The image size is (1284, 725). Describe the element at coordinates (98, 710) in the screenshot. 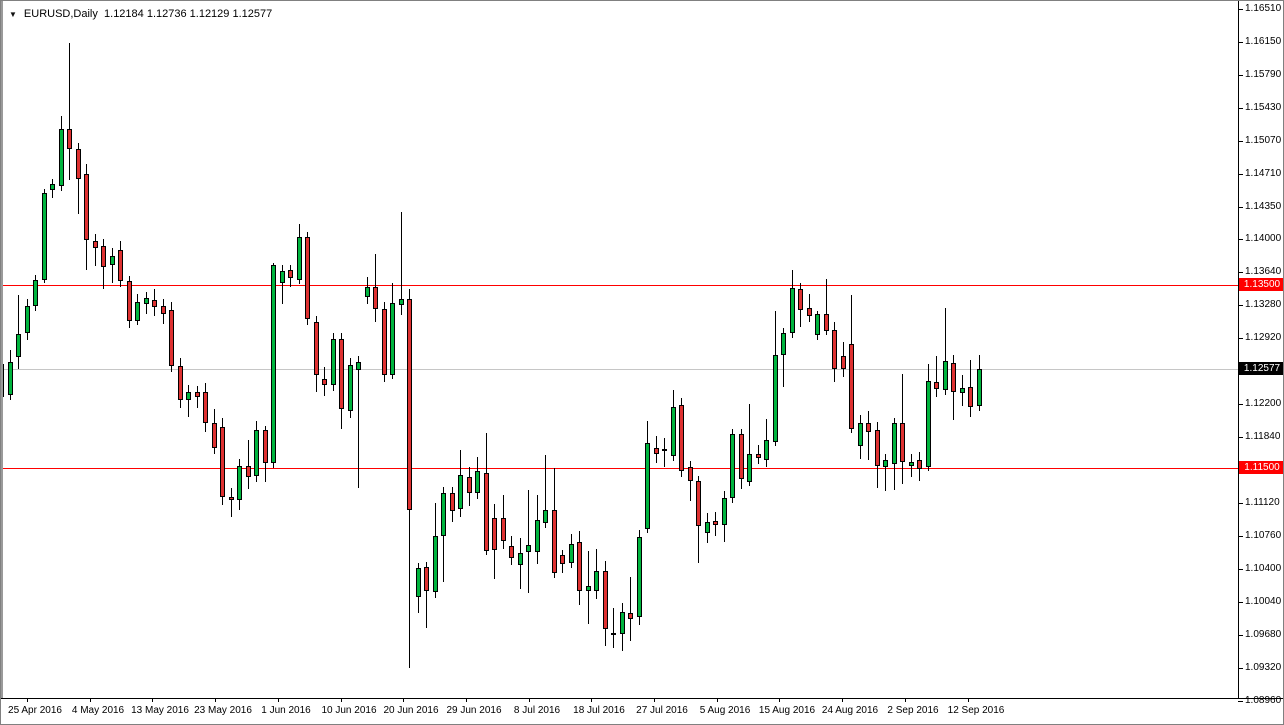

I see `time-axis-label: 4 May 2016` at that location.